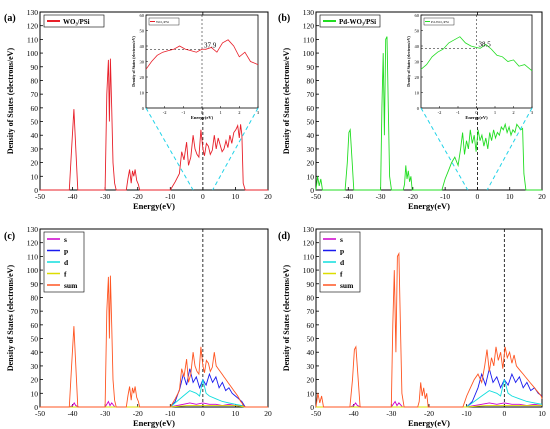 This screenshot has width=550, height=429. Describe the element at coordinates (33, 270) in the screenshot. I see `y-tick-label: 100` at that location.